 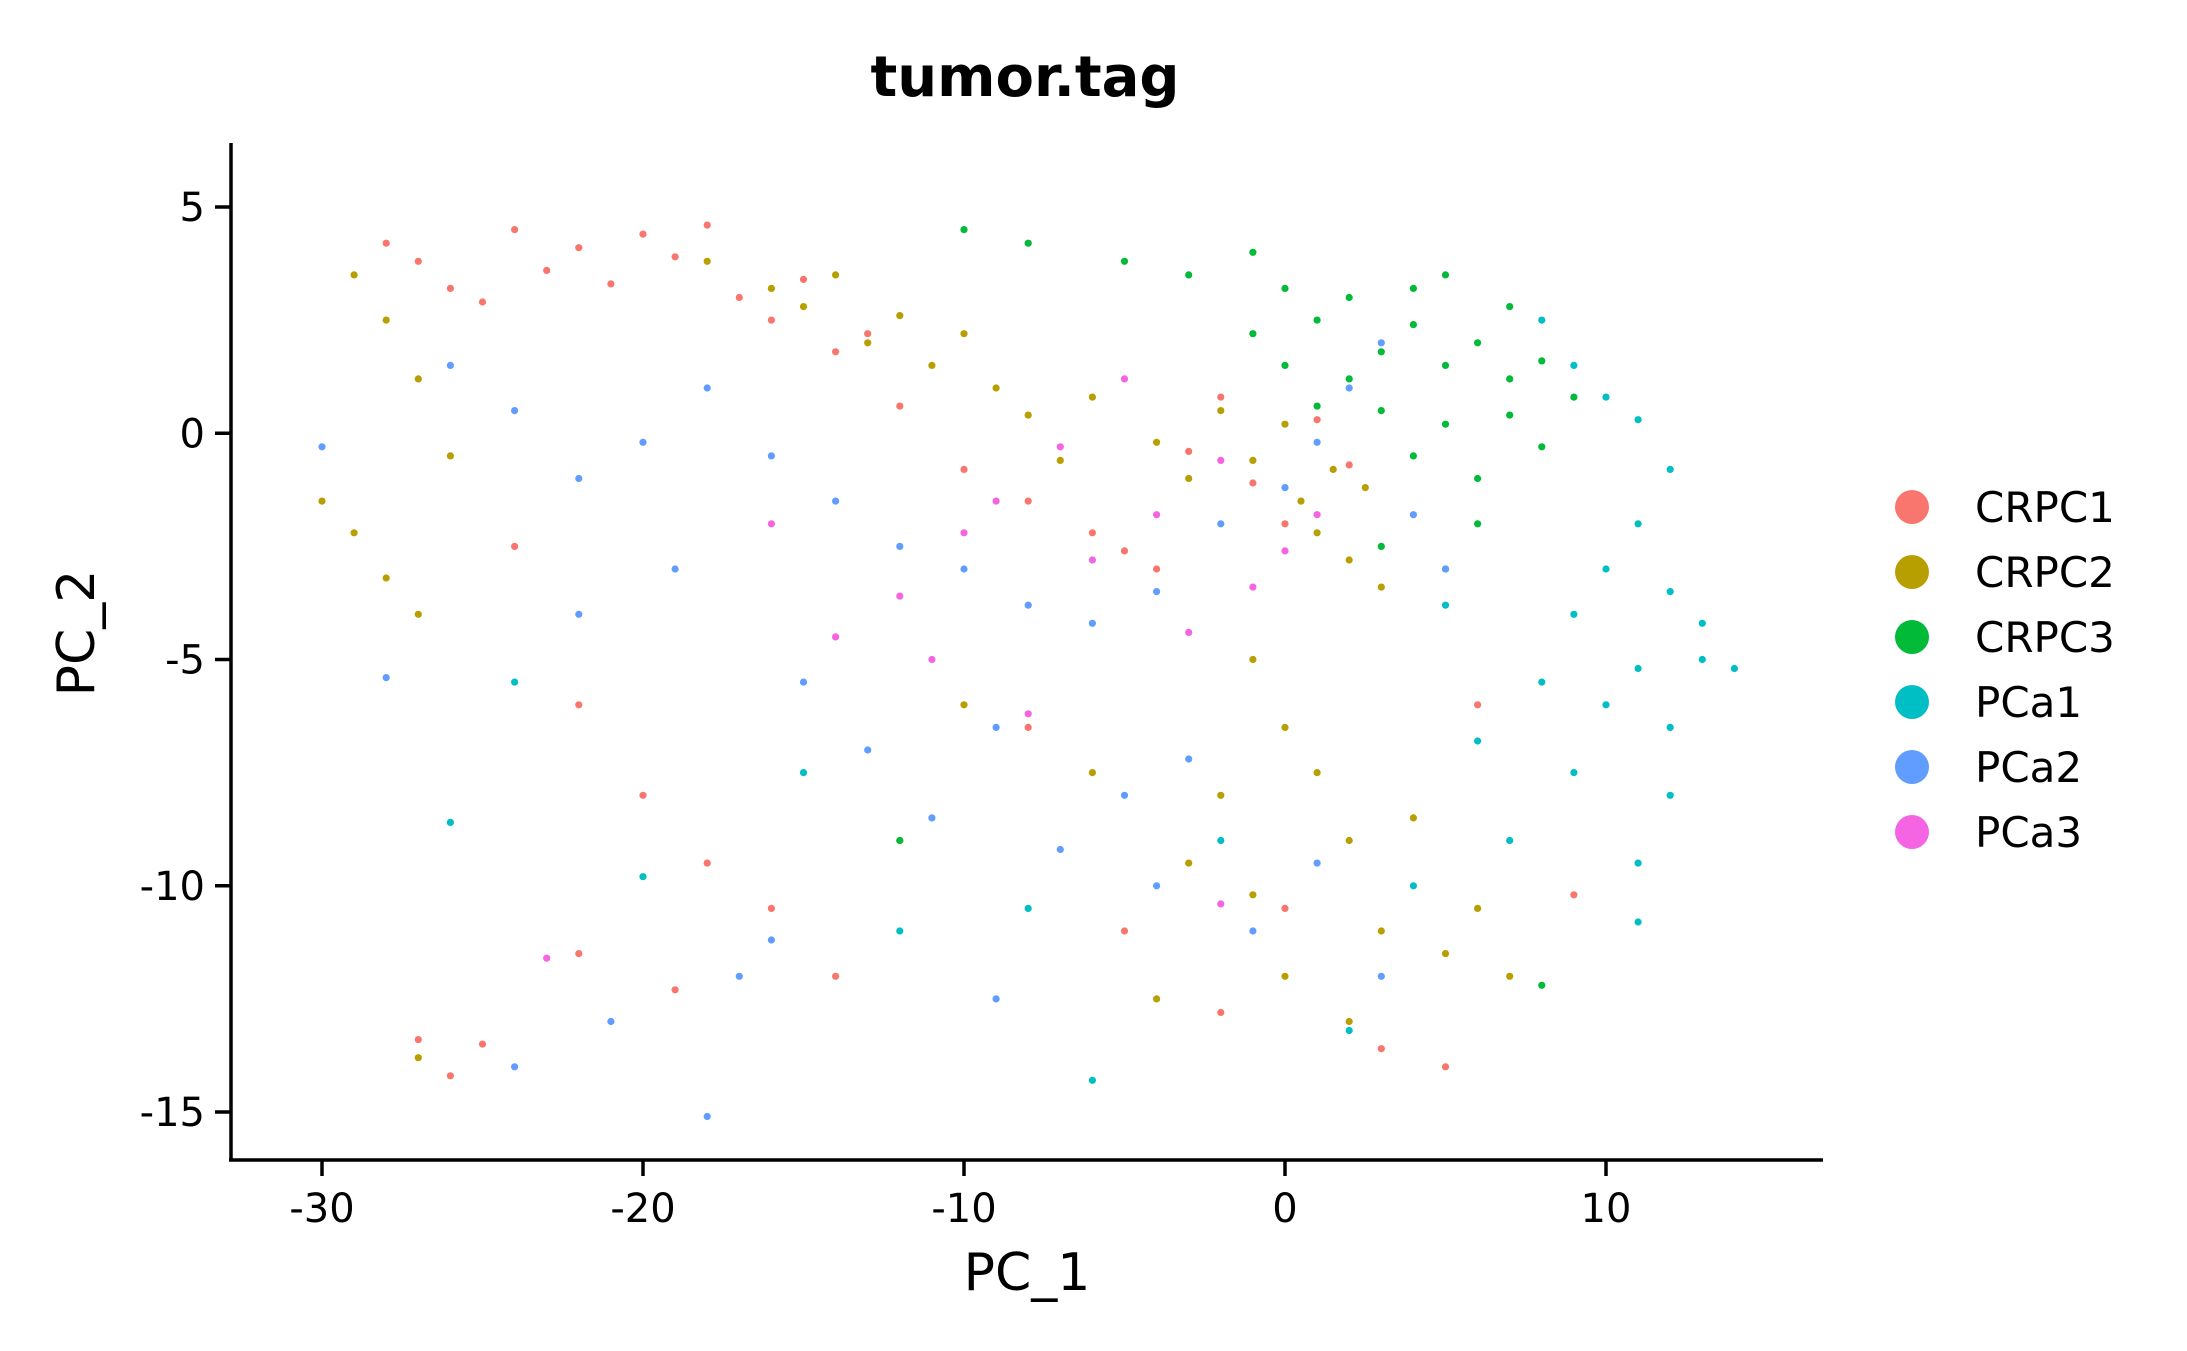 What do you see at coordinates (185, 660) in the screenshot?
I see `y-ticks: 5 0 -5 -10 -15` at bounding box center [185, 660].